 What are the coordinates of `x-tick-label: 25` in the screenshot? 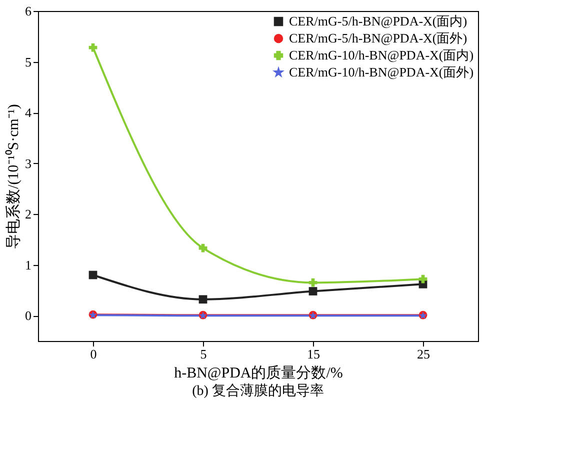 It's located at (423, 354).